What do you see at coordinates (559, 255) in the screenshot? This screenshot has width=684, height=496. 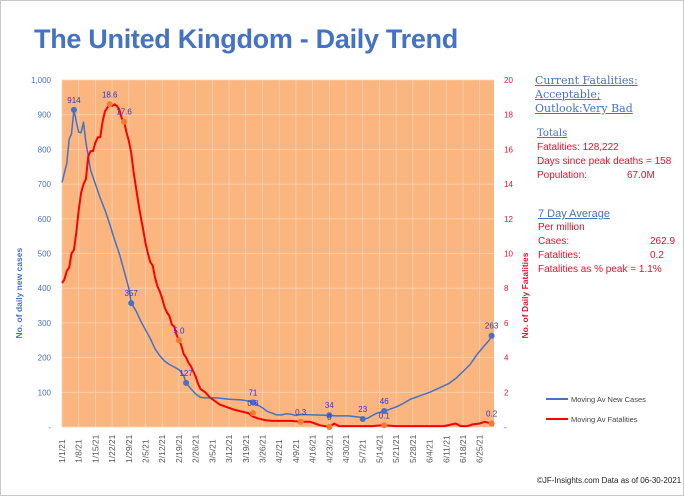 I see `avg-fatalities-label: Fatalities:` at bounding box center [559, 255].